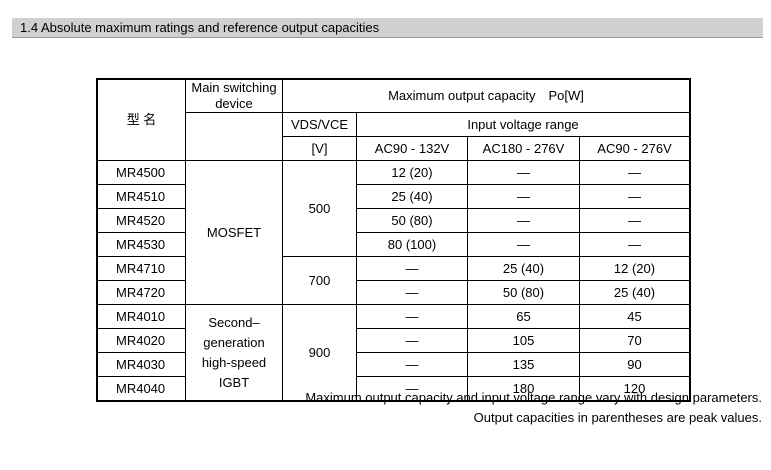 The height and width of the screenshot is (470, 771). What do you see at coordinates (523, 340) in the screenshot?
I see `value-cell: 105` at bounding box center [523, 340].